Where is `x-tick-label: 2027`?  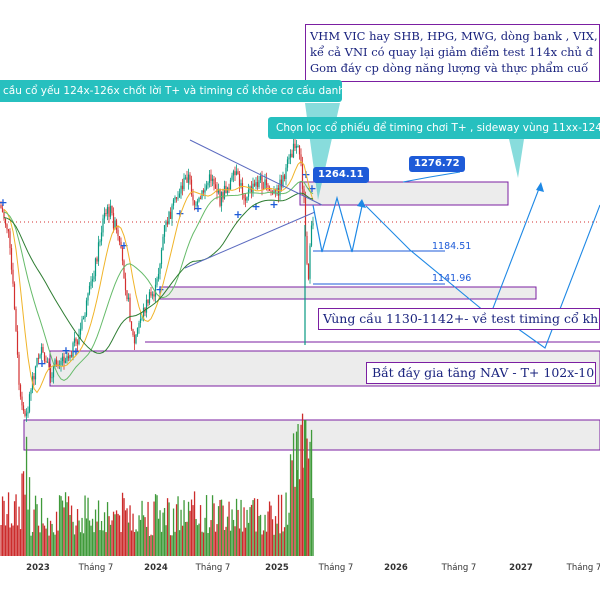 x-tick-label: 2027 is located at coordinates (521, 568).